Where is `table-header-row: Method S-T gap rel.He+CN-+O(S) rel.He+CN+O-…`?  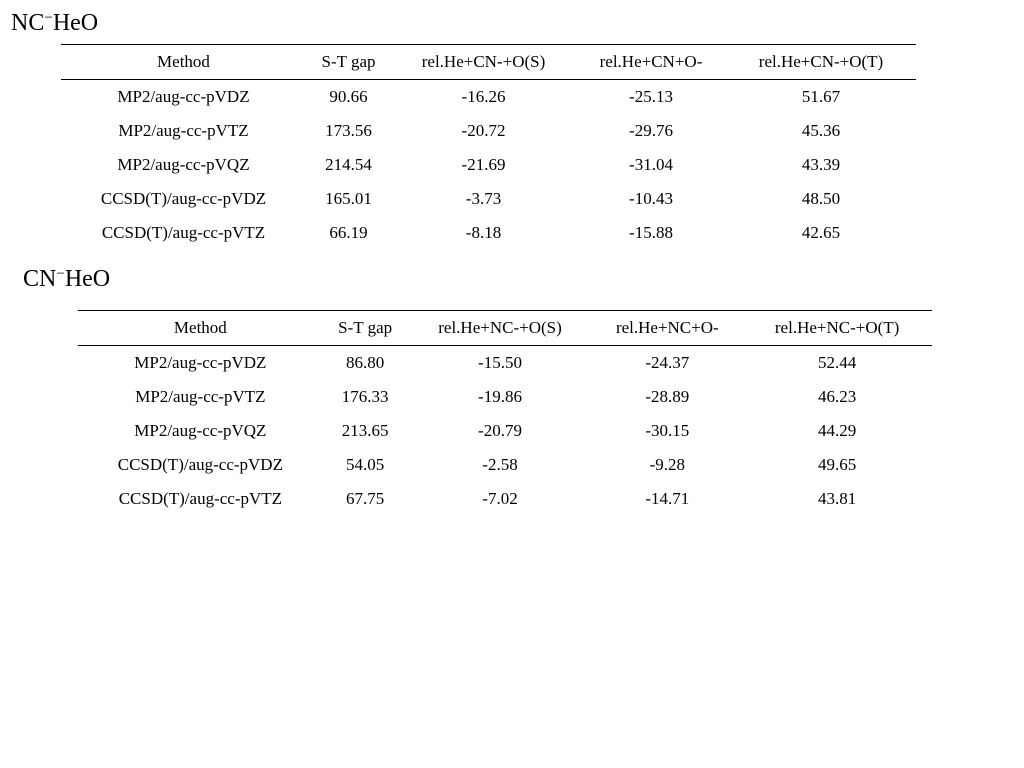
table-header-row: Method S-T gap rel.He+CN-+O(S) rel.He+CN+O-… is located at coordinates (488, 62).